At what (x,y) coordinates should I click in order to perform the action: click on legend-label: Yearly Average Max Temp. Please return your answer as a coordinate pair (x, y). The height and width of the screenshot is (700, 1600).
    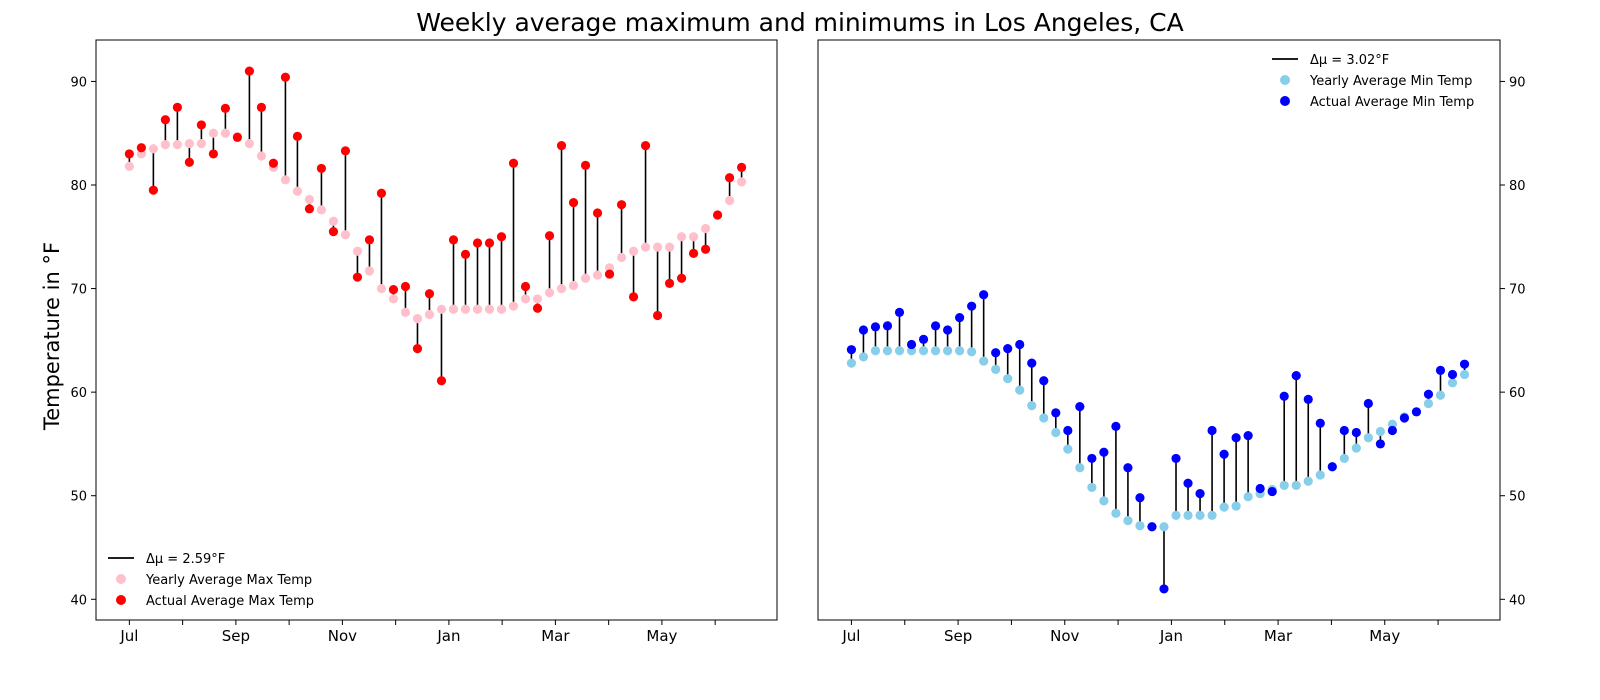
    Looking at the image, I should click on (228, 580).